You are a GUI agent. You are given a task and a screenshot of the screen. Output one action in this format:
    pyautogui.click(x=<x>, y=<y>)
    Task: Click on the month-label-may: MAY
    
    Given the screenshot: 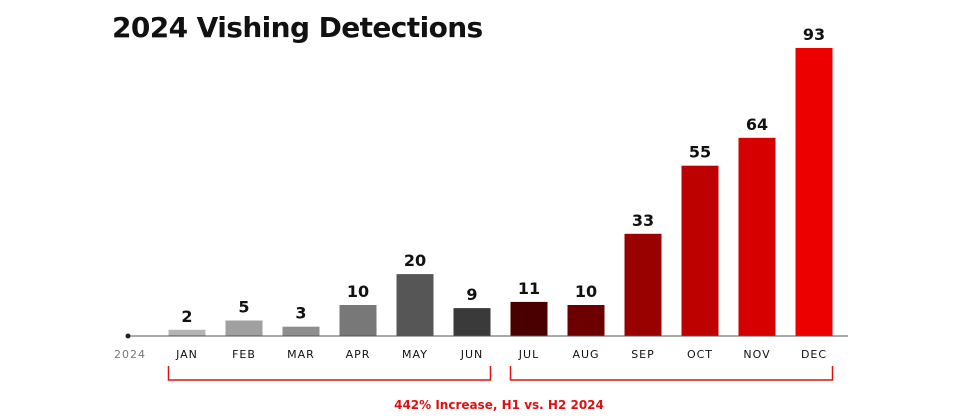 What is the action you would take?
    pyautogui.click(x=415, y=354)
    